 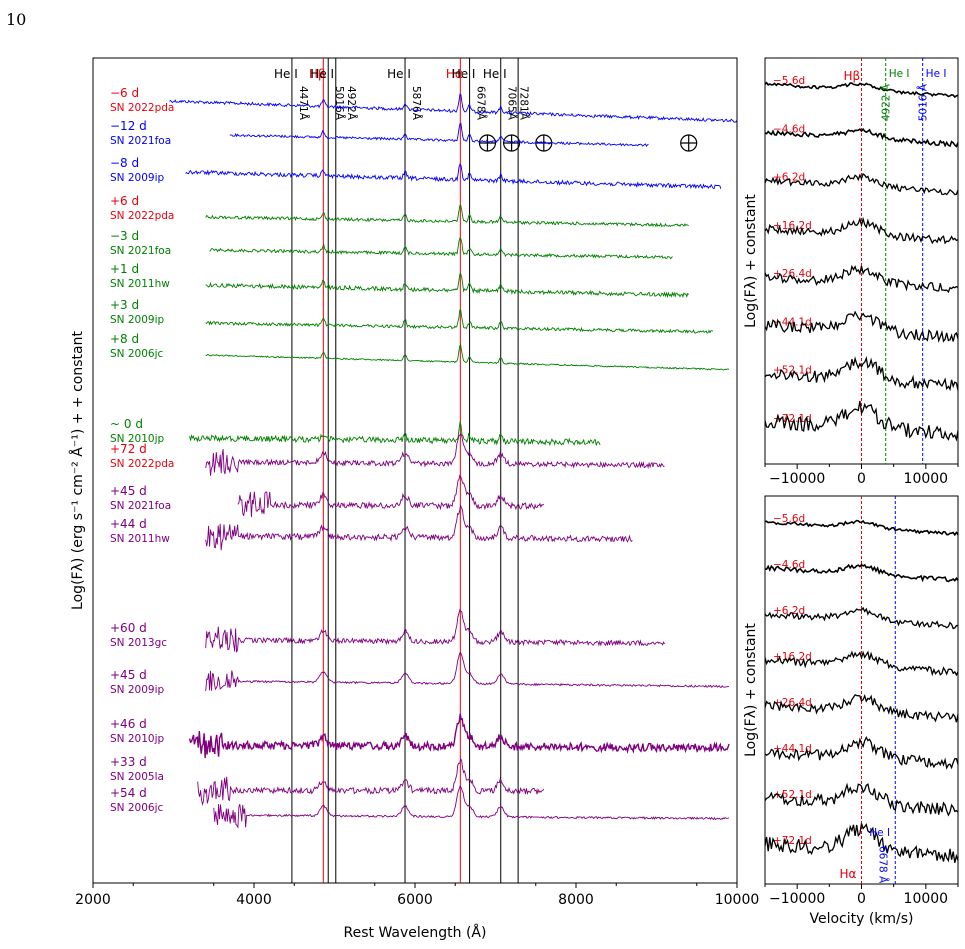 I want to click on main-line-marker-wavelength: 5876Å, so click(x=416, y=103).